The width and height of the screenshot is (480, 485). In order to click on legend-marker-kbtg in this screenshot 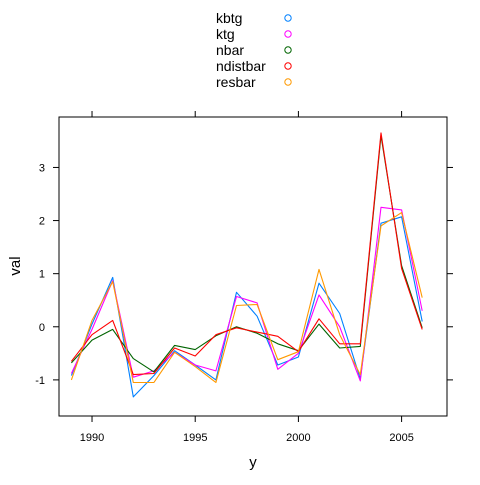, I will do `click(288, 18)`.